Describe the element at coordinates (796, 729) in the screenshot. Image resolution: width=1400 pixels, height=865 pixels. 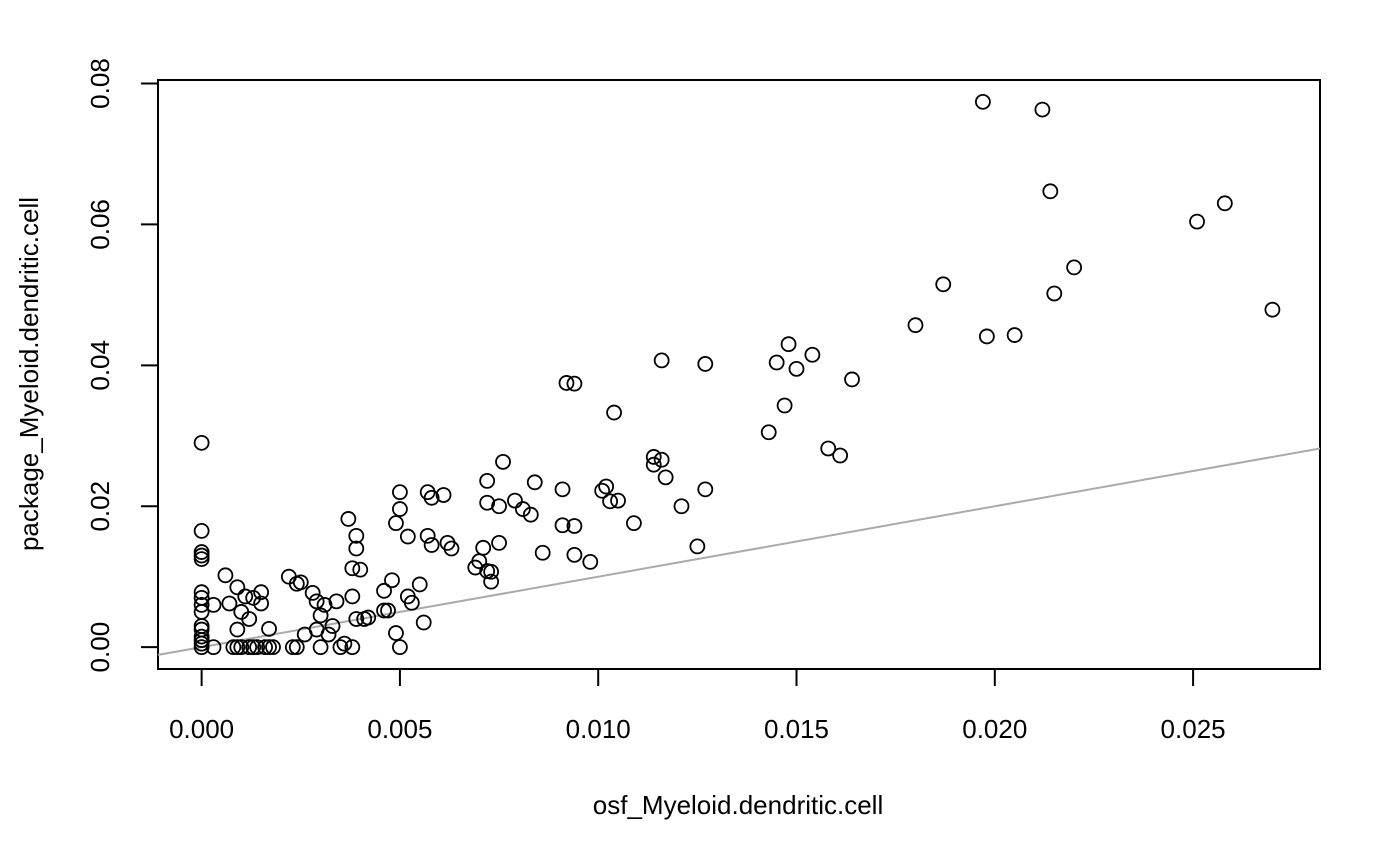
I see `x-tick-label: 0.015` at that location.